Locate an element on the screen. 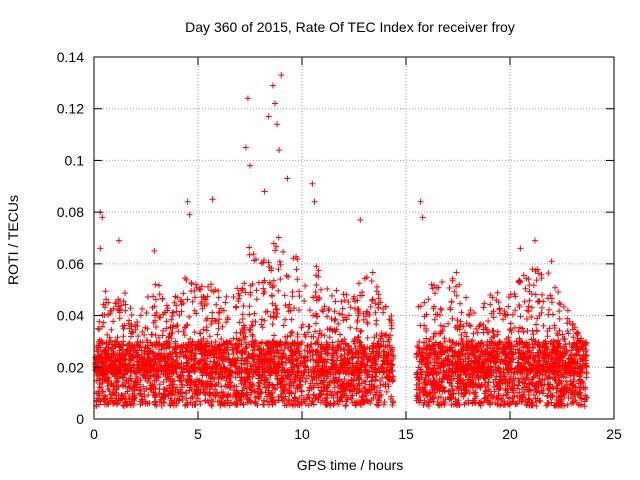 The height and width of the screenshot is (480, 640). y-tick-label: 0.08 is located at coordinates (70, 212).